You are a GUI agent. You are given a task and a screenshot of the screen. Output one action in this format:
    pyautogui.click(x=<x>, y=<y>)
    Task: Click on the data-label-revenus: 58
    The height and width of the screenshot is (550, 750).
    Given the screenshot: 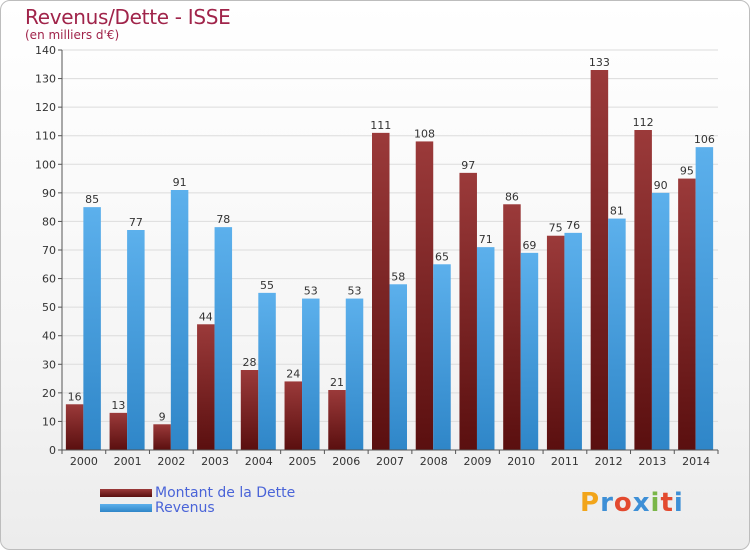 What is the action you would take?
    pyautogui.click(x=398, y=276)
    